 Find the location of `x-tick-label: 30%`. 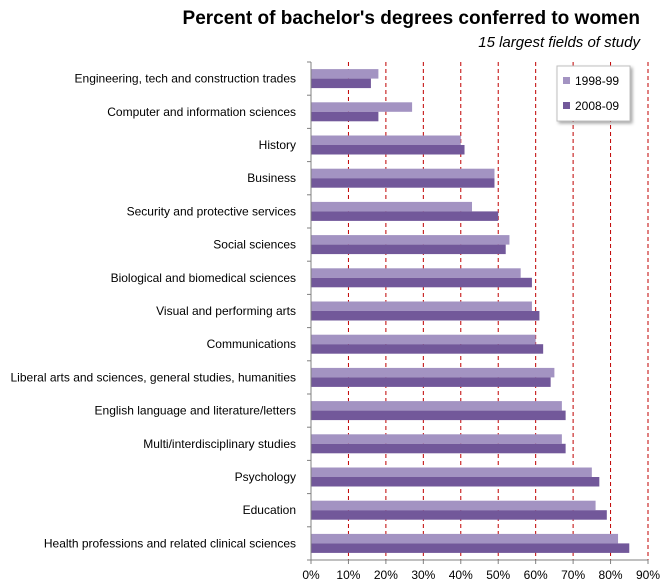

x-tick-label: 30% is located at coordinates (423, 575).